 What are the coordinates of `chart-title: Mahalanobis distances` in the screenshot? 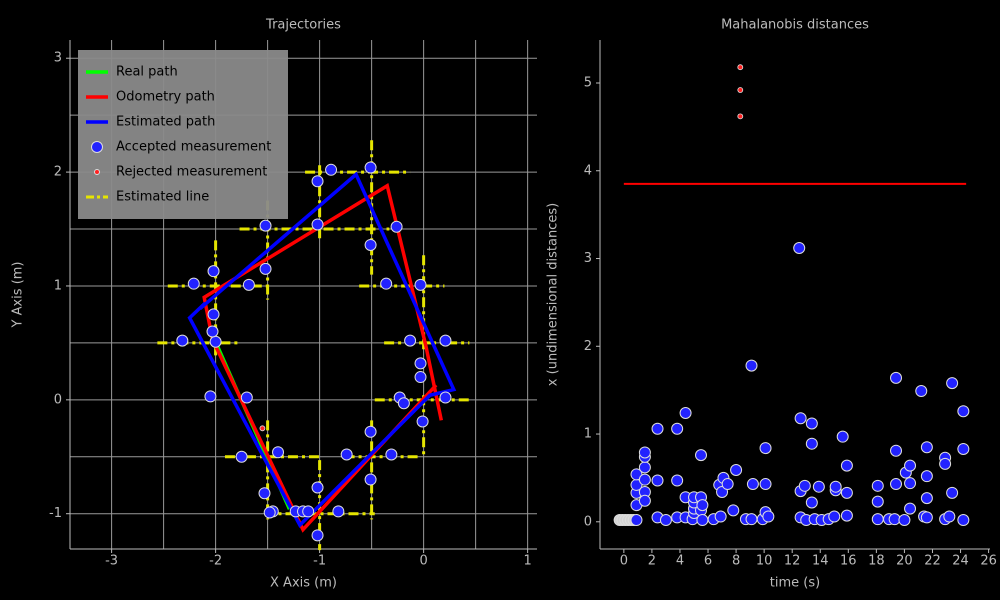 It's located at (795, 25).